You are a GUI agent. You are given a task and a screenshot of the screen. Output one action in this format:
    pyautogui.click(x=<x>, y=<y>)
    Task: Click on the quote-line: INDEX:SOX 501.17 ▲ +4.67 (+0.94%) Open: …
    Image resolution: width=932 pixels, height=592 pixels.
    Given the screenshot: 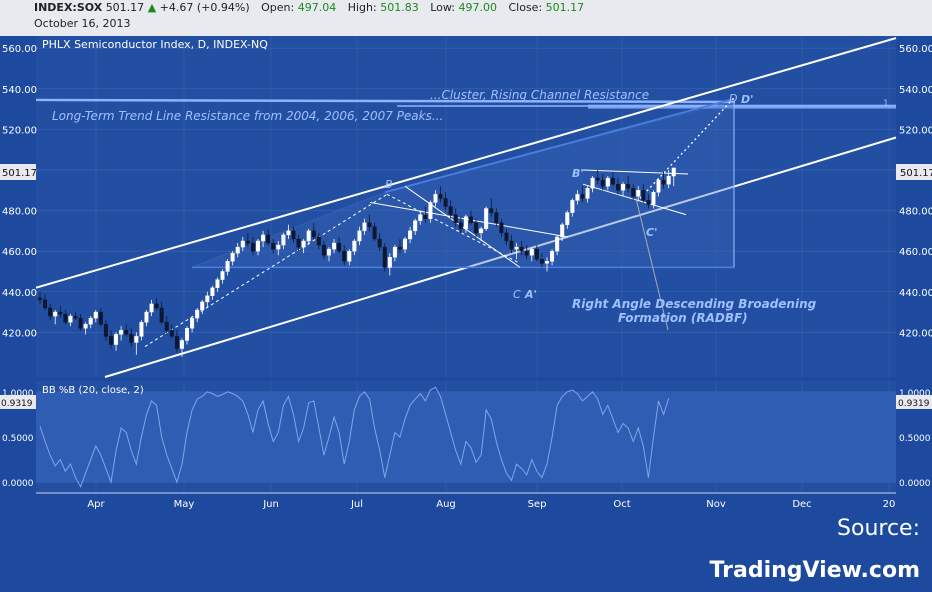 What is the action you would take?
    pyautogui.click(x=309, y=7)
    